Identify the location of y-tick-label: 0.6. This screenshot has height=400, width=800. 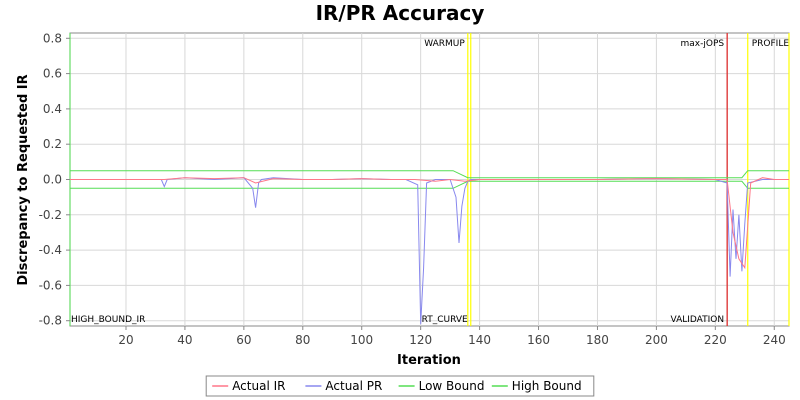
(52, 74).